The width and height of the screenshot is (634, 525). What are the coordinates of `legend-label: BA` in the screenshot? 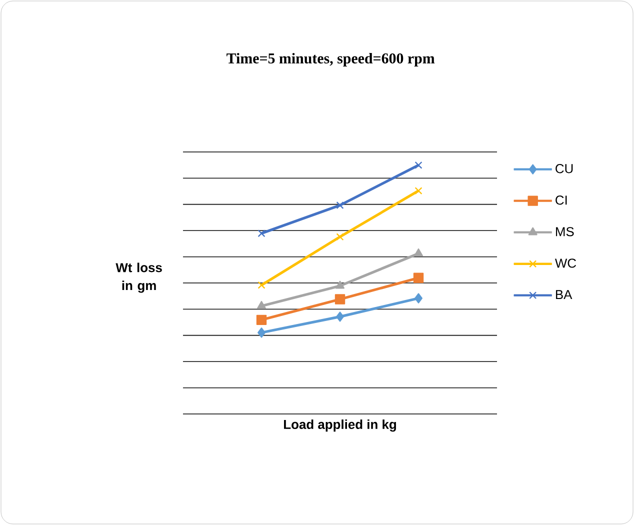 It's located at (564, 295).